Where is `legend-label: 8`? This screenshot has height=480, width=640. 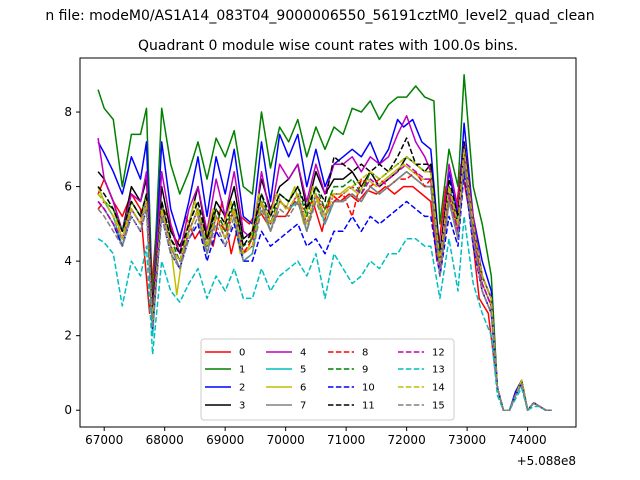 legend-label: 8 is located at coordinates (365, 353).